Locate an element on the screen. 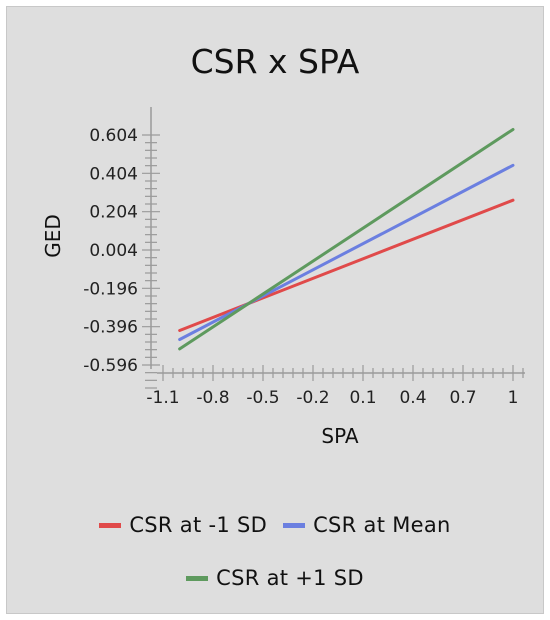 The width and height of the screenshot is (550, 620). y-tick-label: -0.196 is located at coordinates (110, 289).